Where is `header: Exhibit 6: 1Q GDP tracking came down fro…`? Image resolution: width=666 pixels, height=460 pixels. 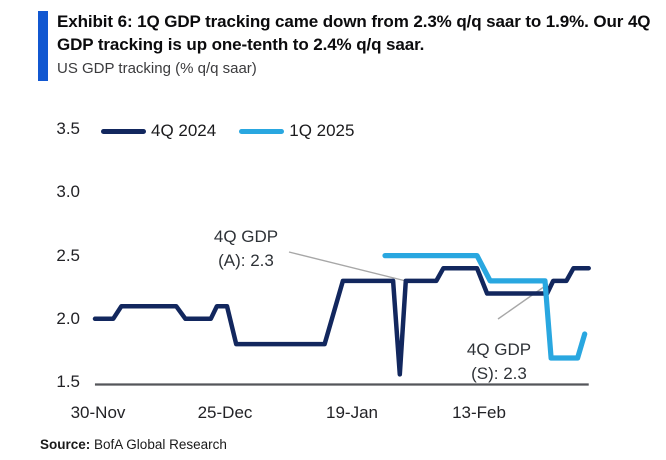
header: Exhibit 6: 1Q GDP tracking came down fro… is located at coordinates (356, 44).